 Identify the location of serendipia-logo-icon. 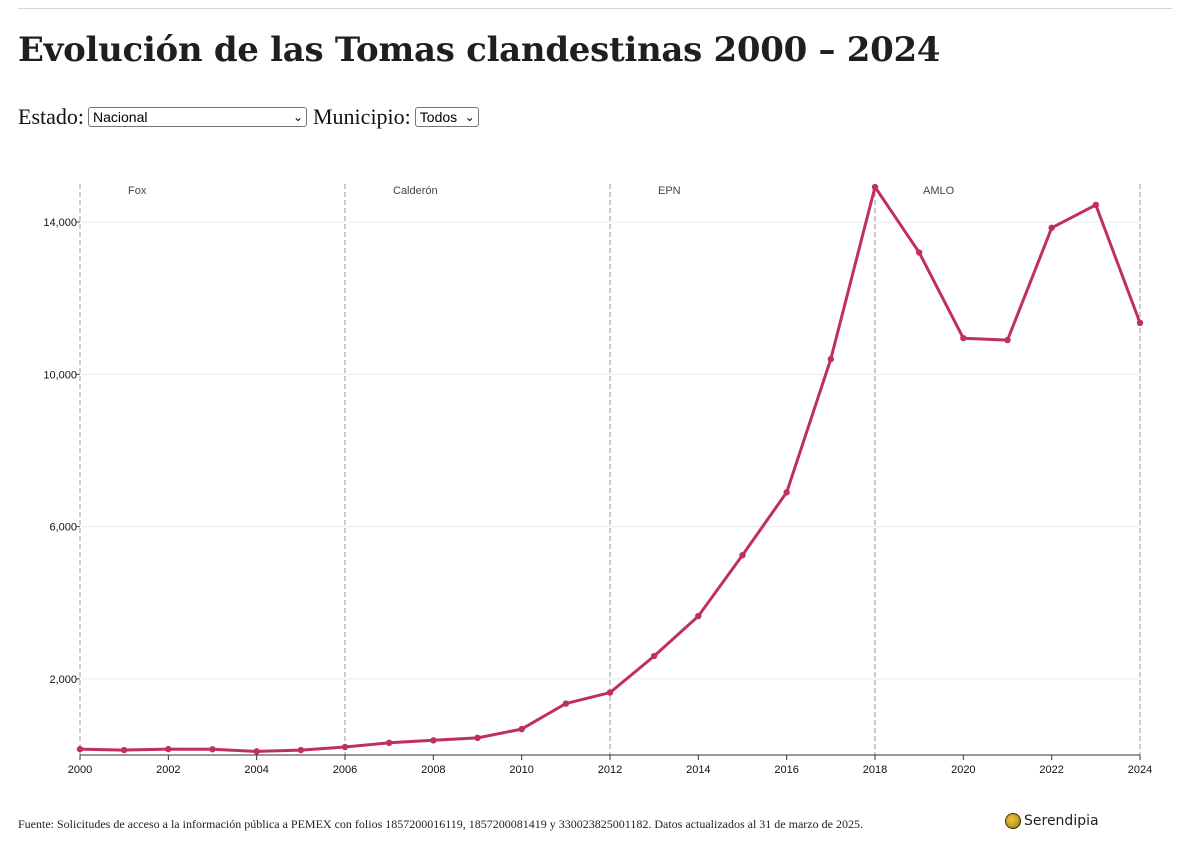
(1013, 821).